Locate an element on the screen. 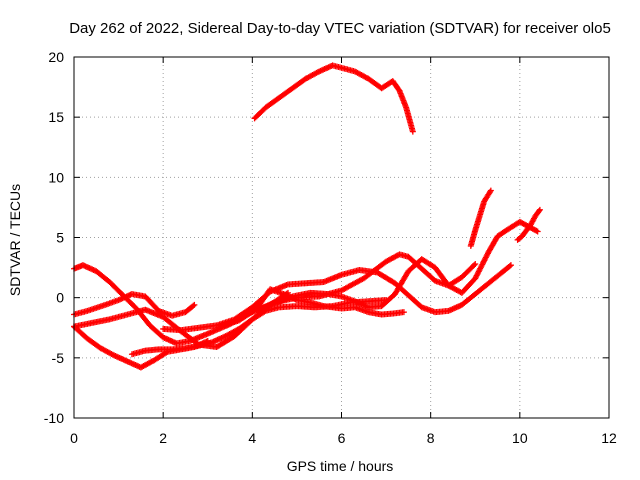 Image resolution: width=640 pixels, height=480 pixels. y-tick-label: -5 is located at coordinates (58, 358).